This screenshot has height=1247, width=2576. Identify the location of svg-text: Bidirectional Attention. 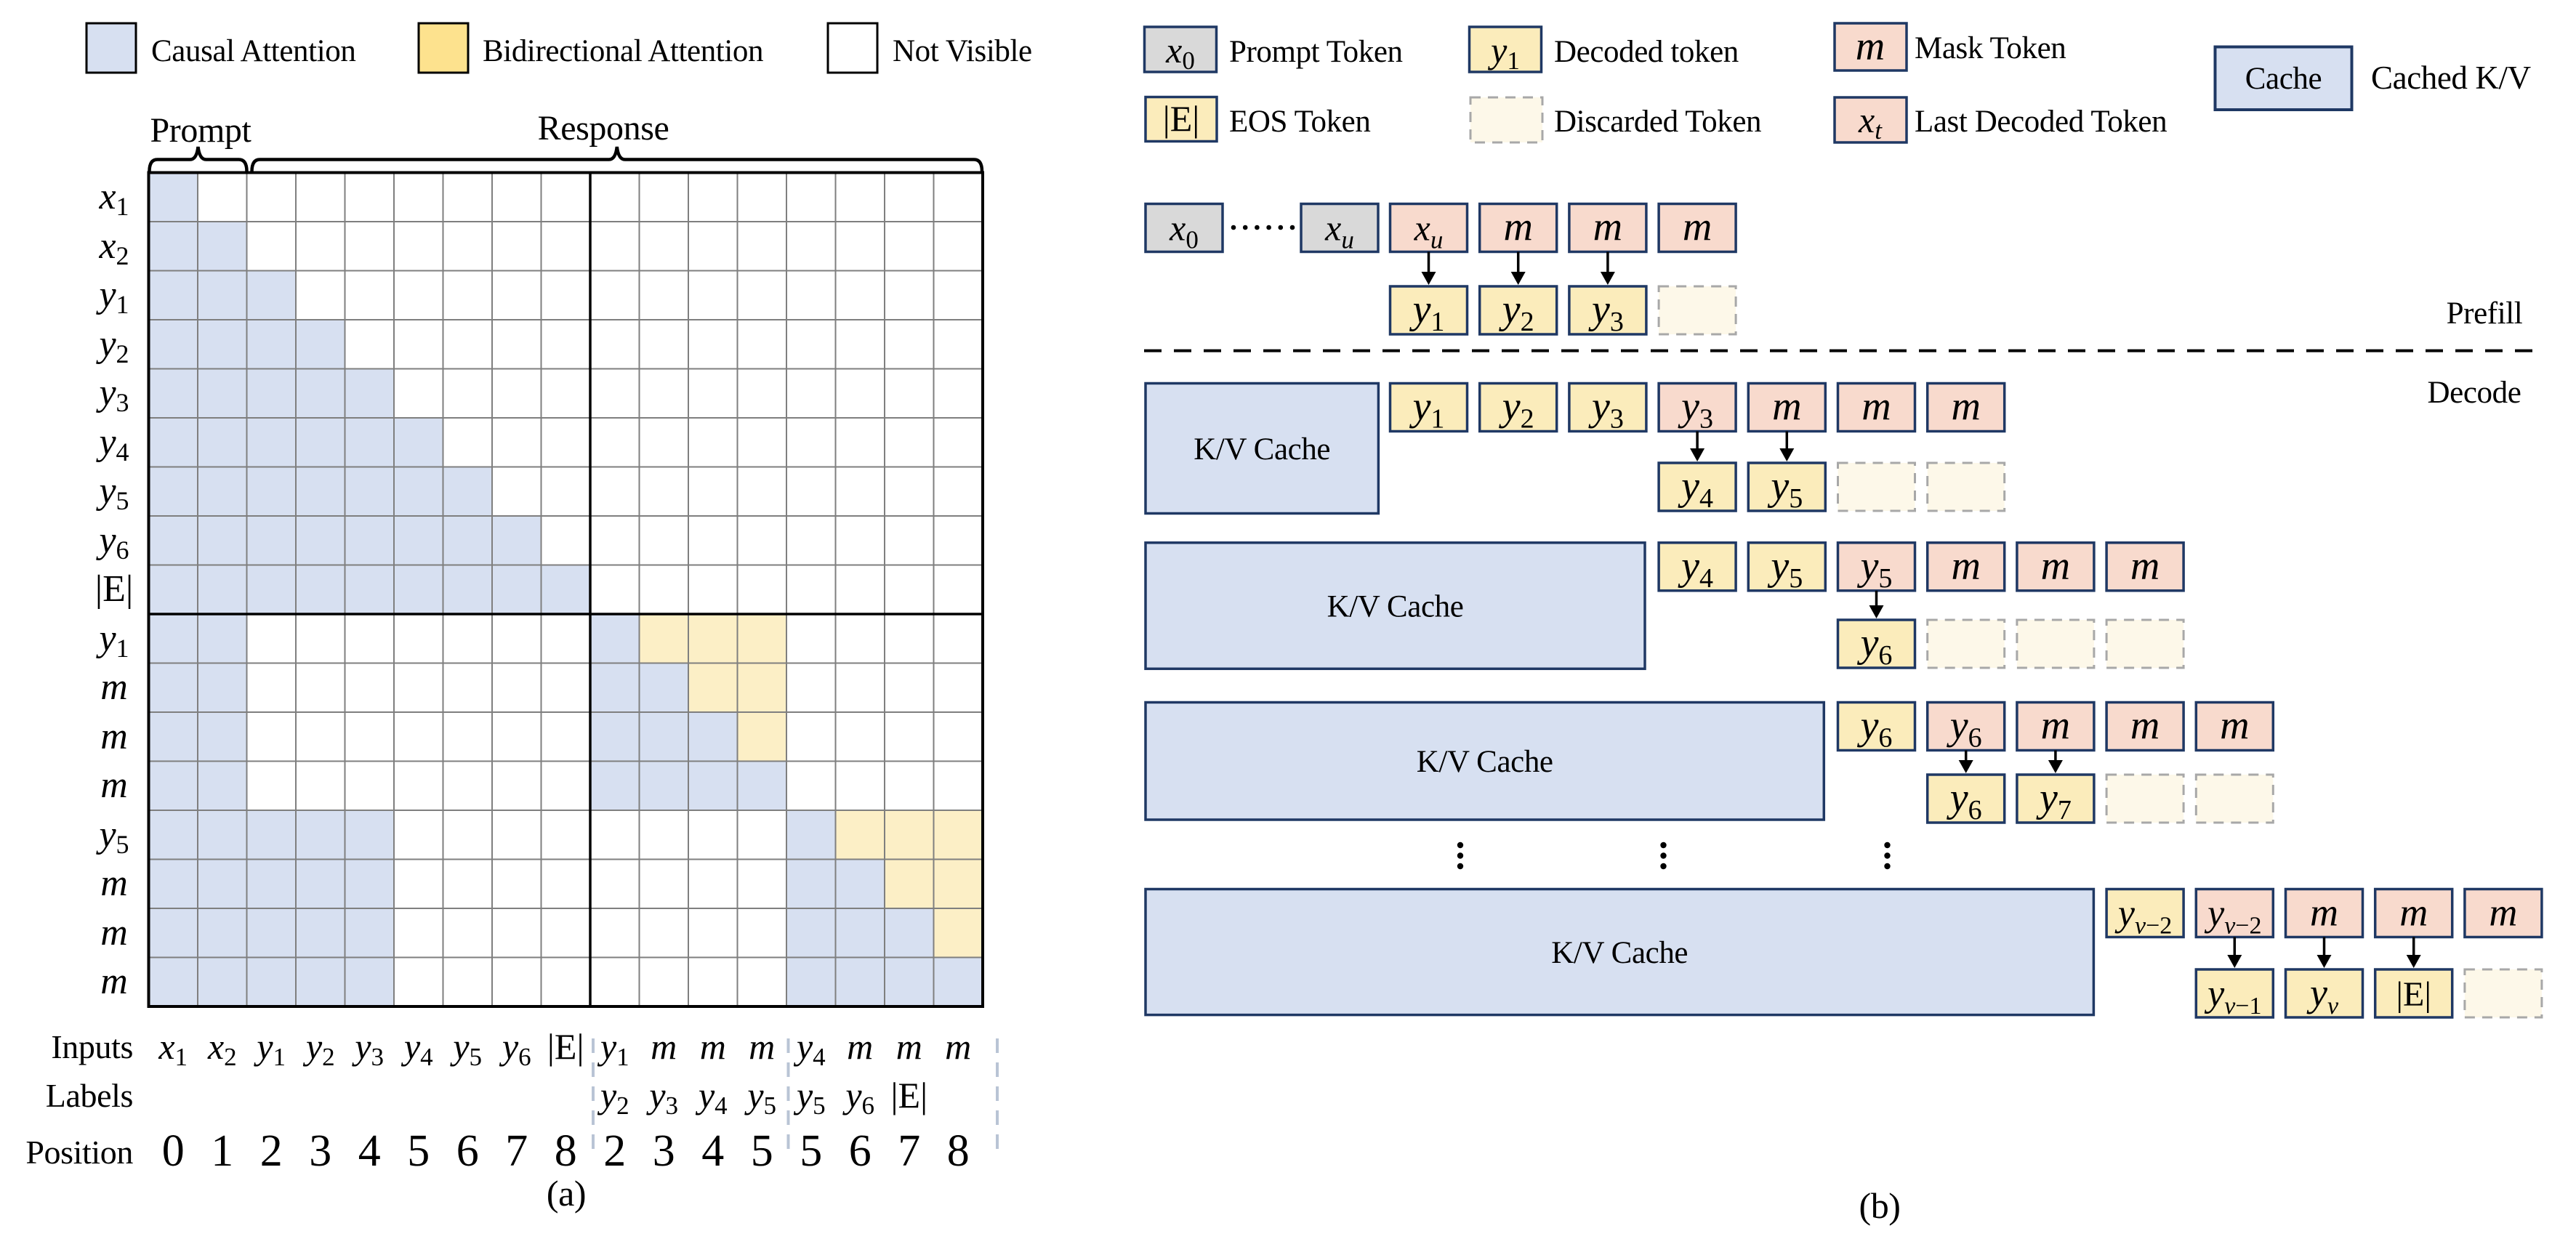
(623, 51).